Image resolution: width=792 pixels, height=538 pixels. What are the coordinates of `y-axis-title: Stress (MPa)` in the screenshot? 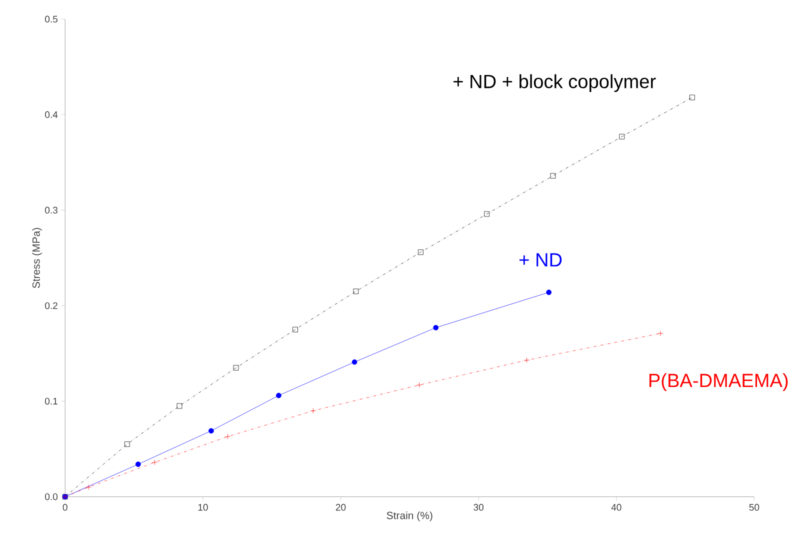 It's located at (37, 258).